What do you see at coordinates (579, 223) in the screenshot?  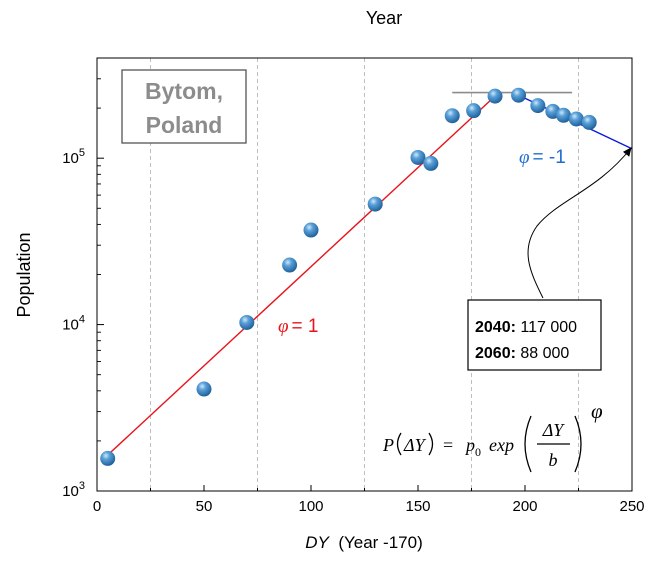 I see `forecast-arrow` at bounding box center [579, 223].